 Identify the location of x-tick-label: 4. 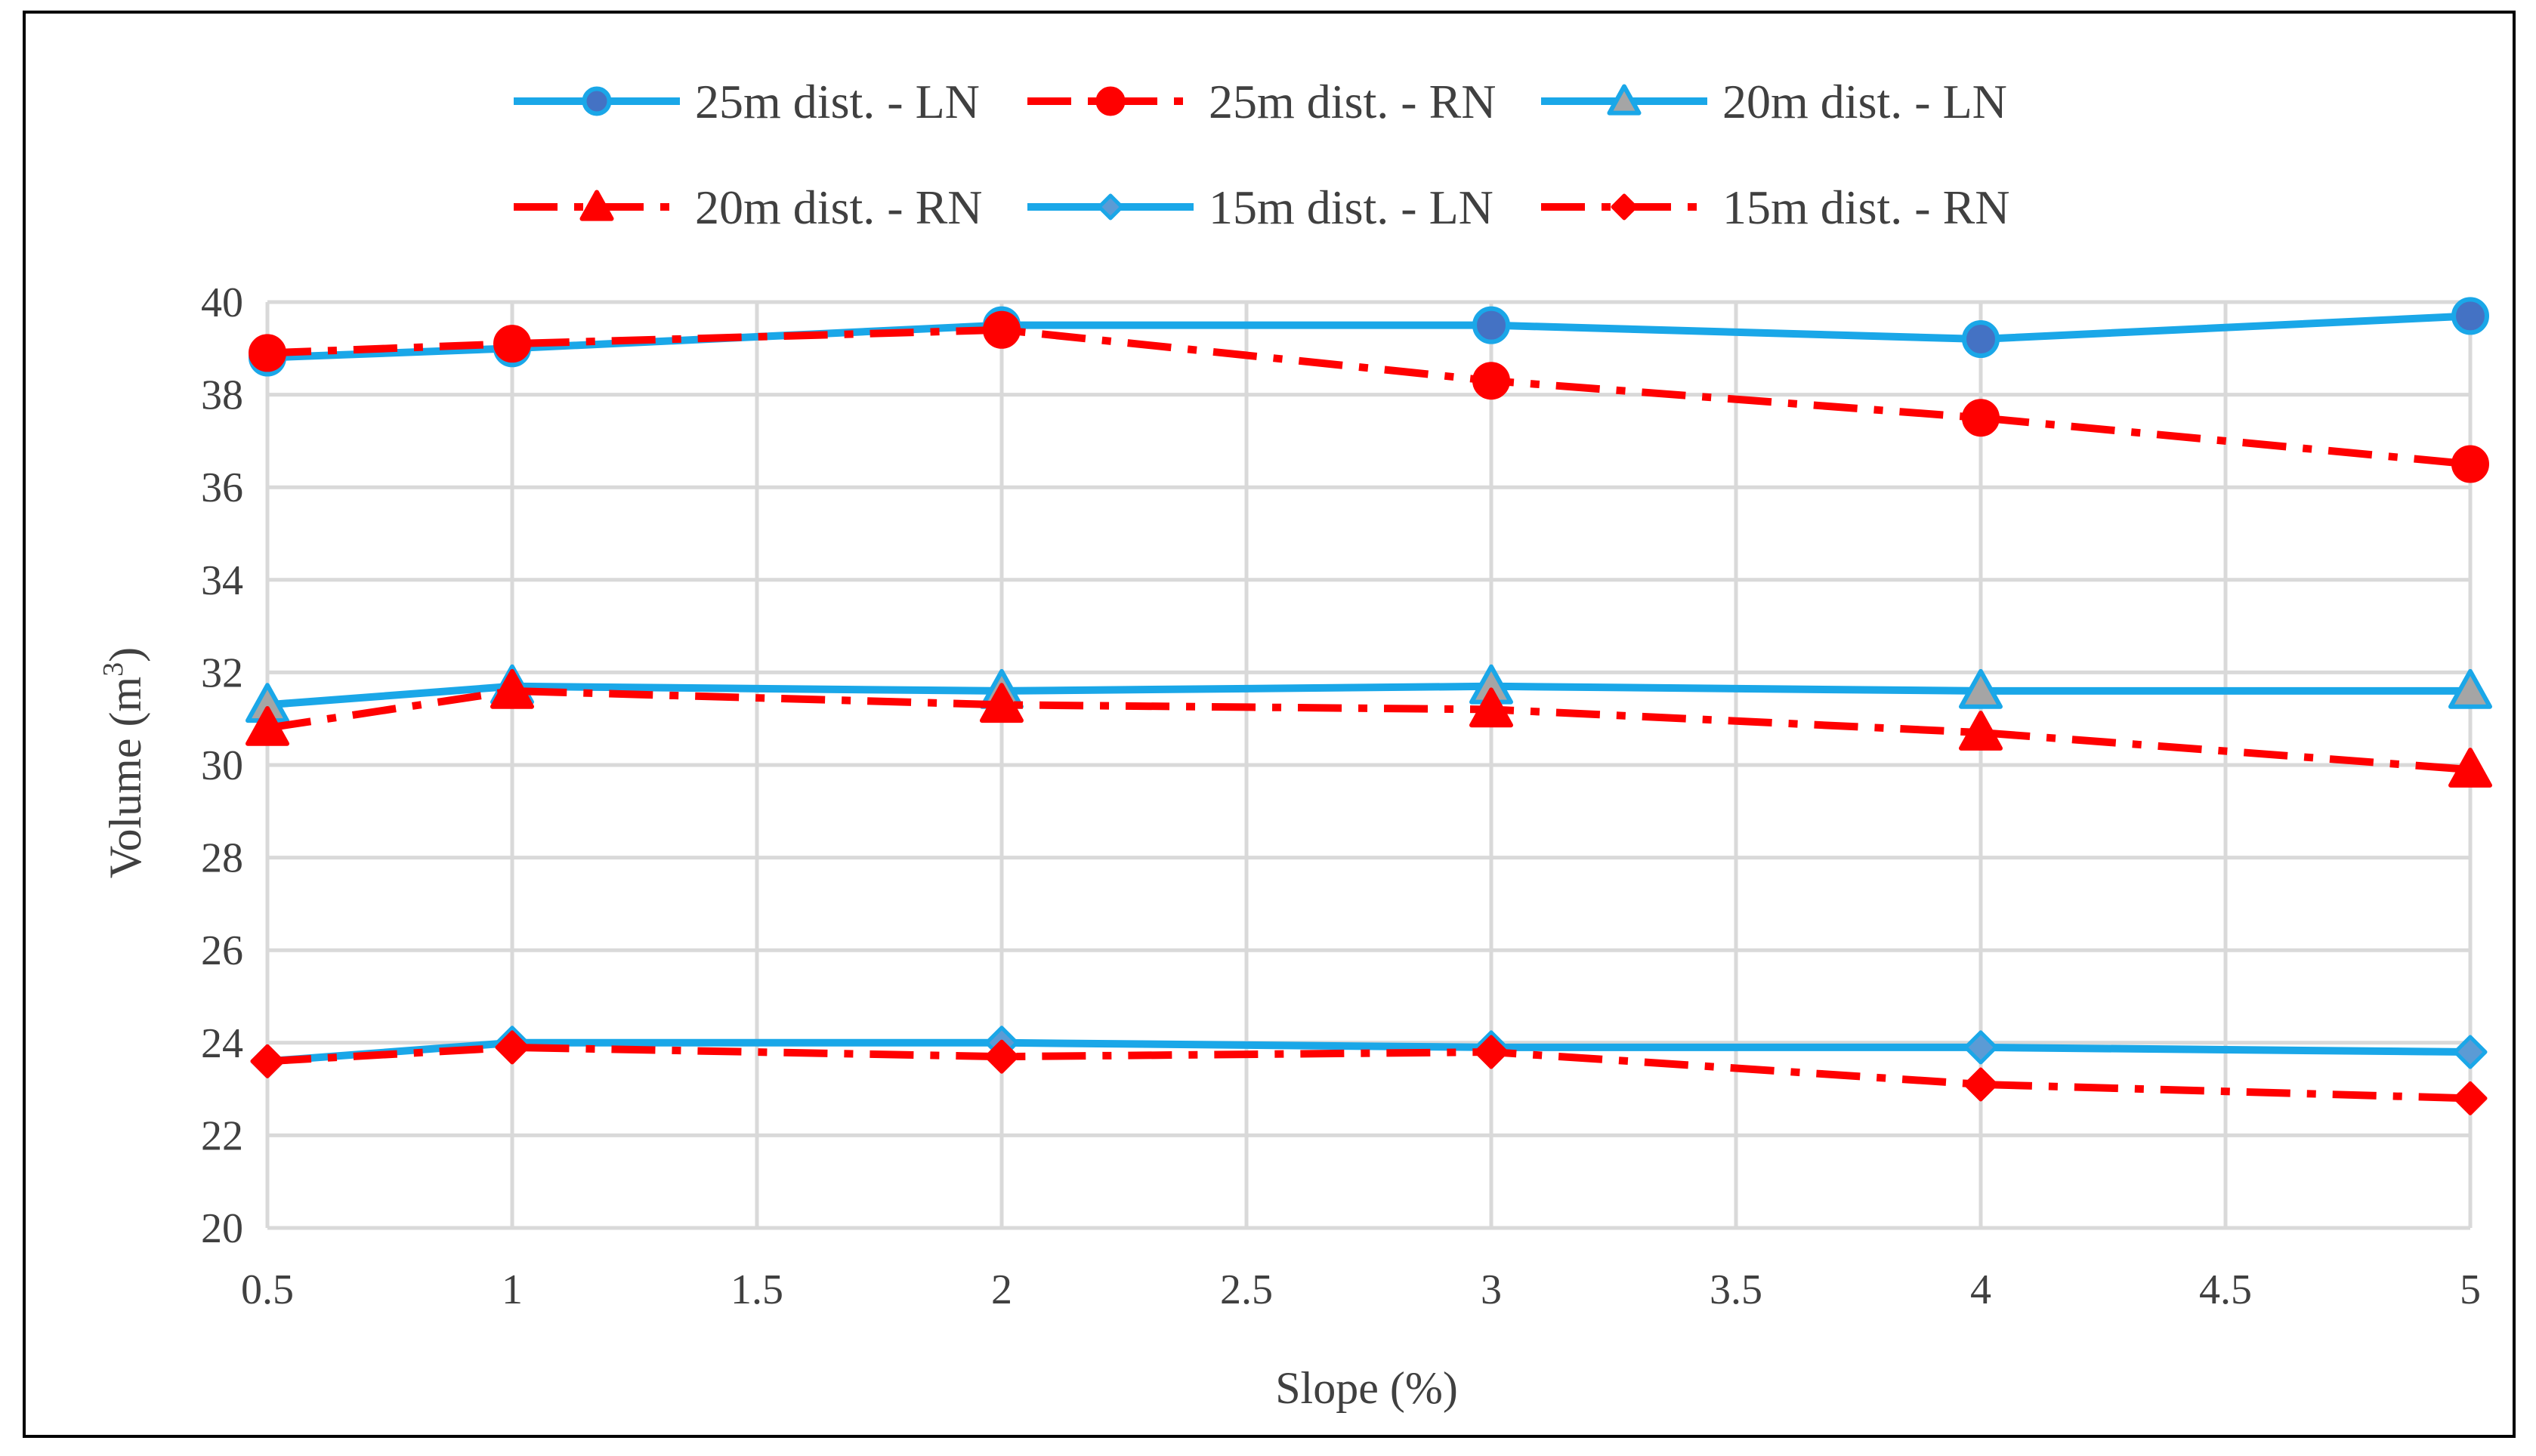
(1980, 1289).